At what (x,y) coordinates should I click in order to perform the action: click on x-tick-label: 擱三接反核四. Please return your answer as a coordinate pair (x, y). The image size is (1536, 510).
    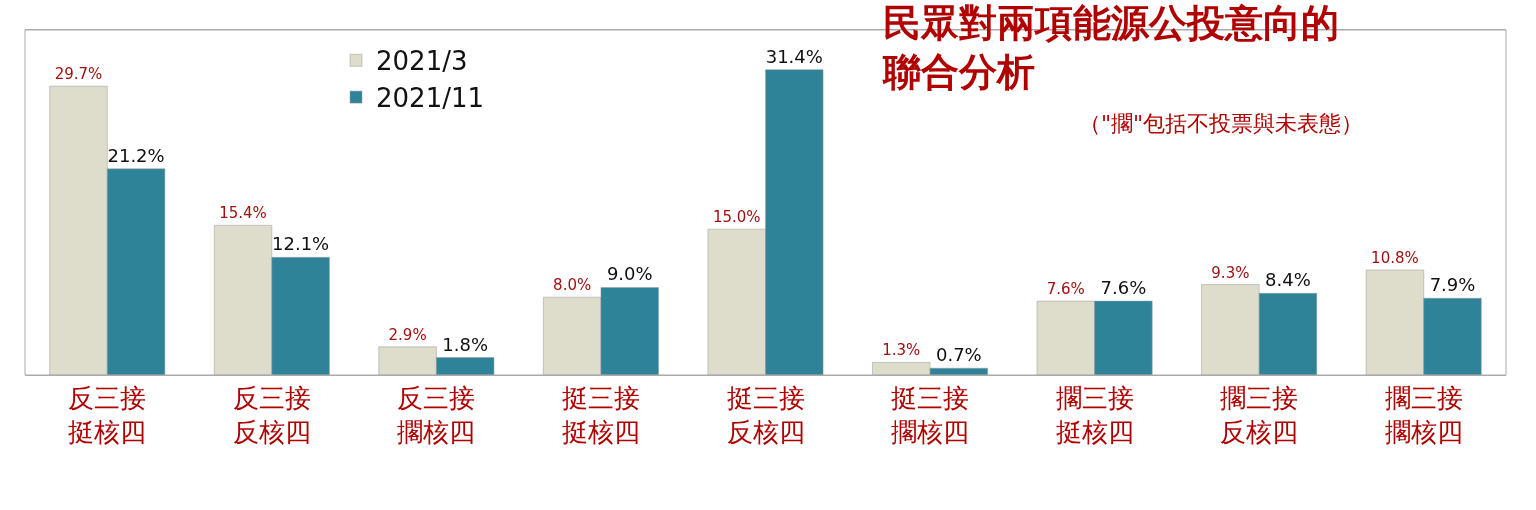
    Looking at the image, I should click on (1259, 415).